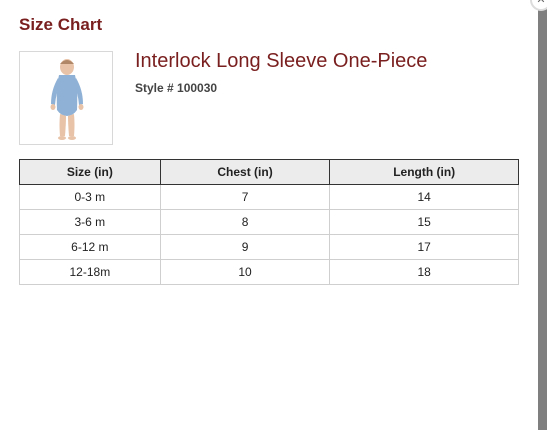 The image size is (547, 430). I want to click on column-header-size: Size (in), so click(90, 172).